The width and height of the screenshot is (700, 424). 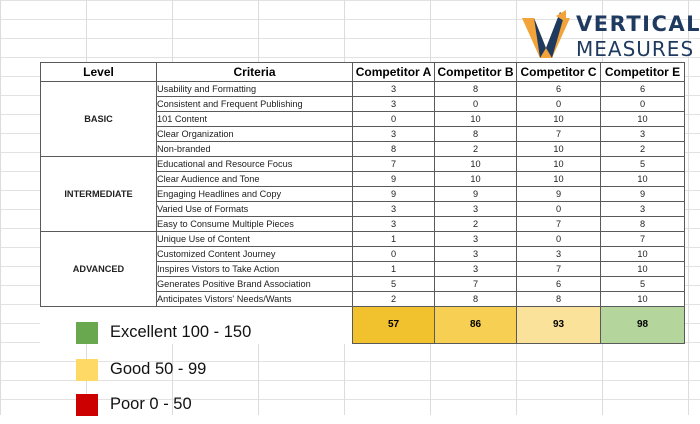 What do you see at coordinates (151, 404) in the screenshot?
I see `legend-label-poor: Poor 0 - 50` at bounding box center [151, 404].